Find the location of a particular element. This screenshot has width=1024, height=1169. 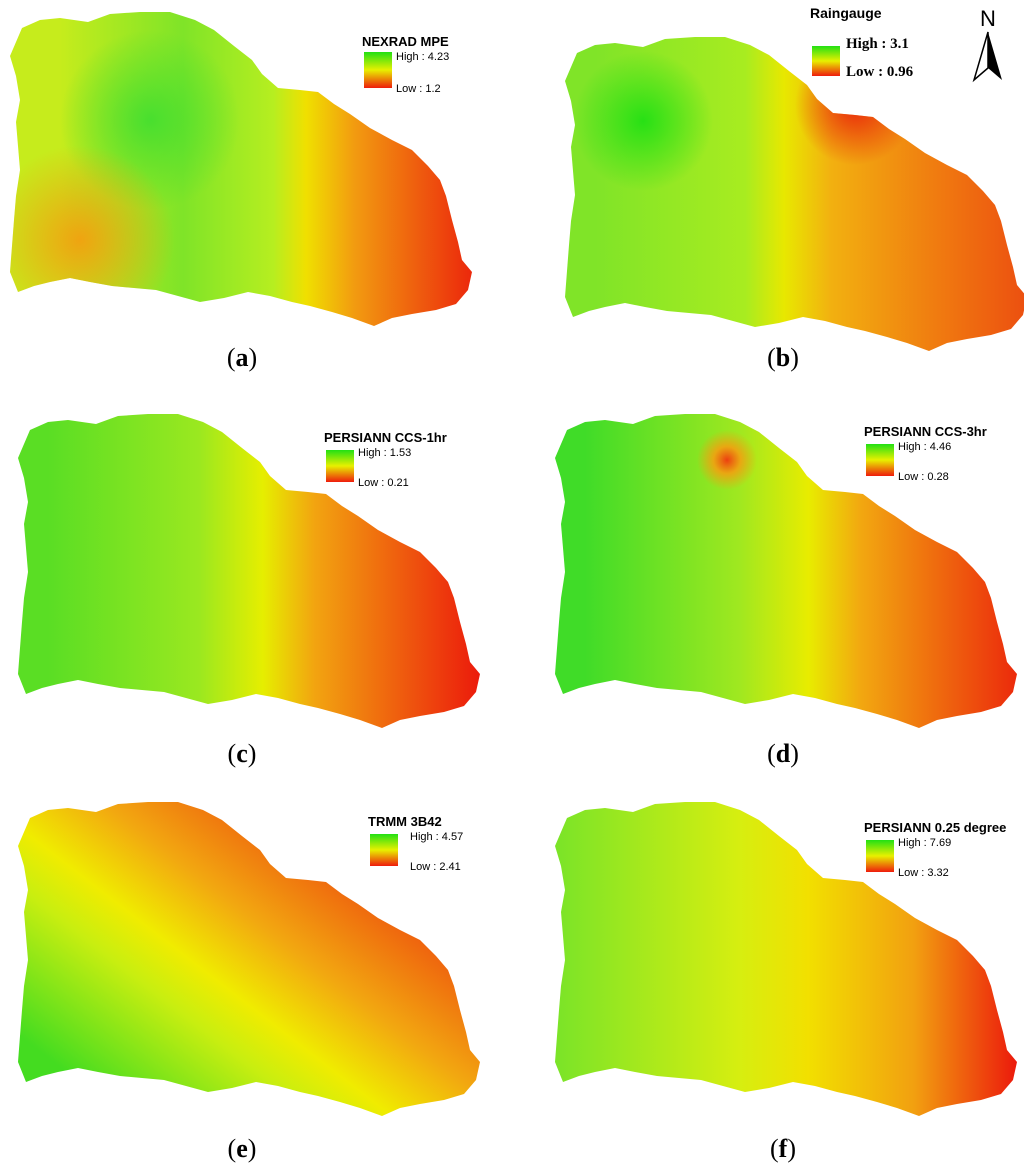

panel-a: NEXRAD MPE High : 4.23 Low : 1.2 is located at coordinates (241, 169).